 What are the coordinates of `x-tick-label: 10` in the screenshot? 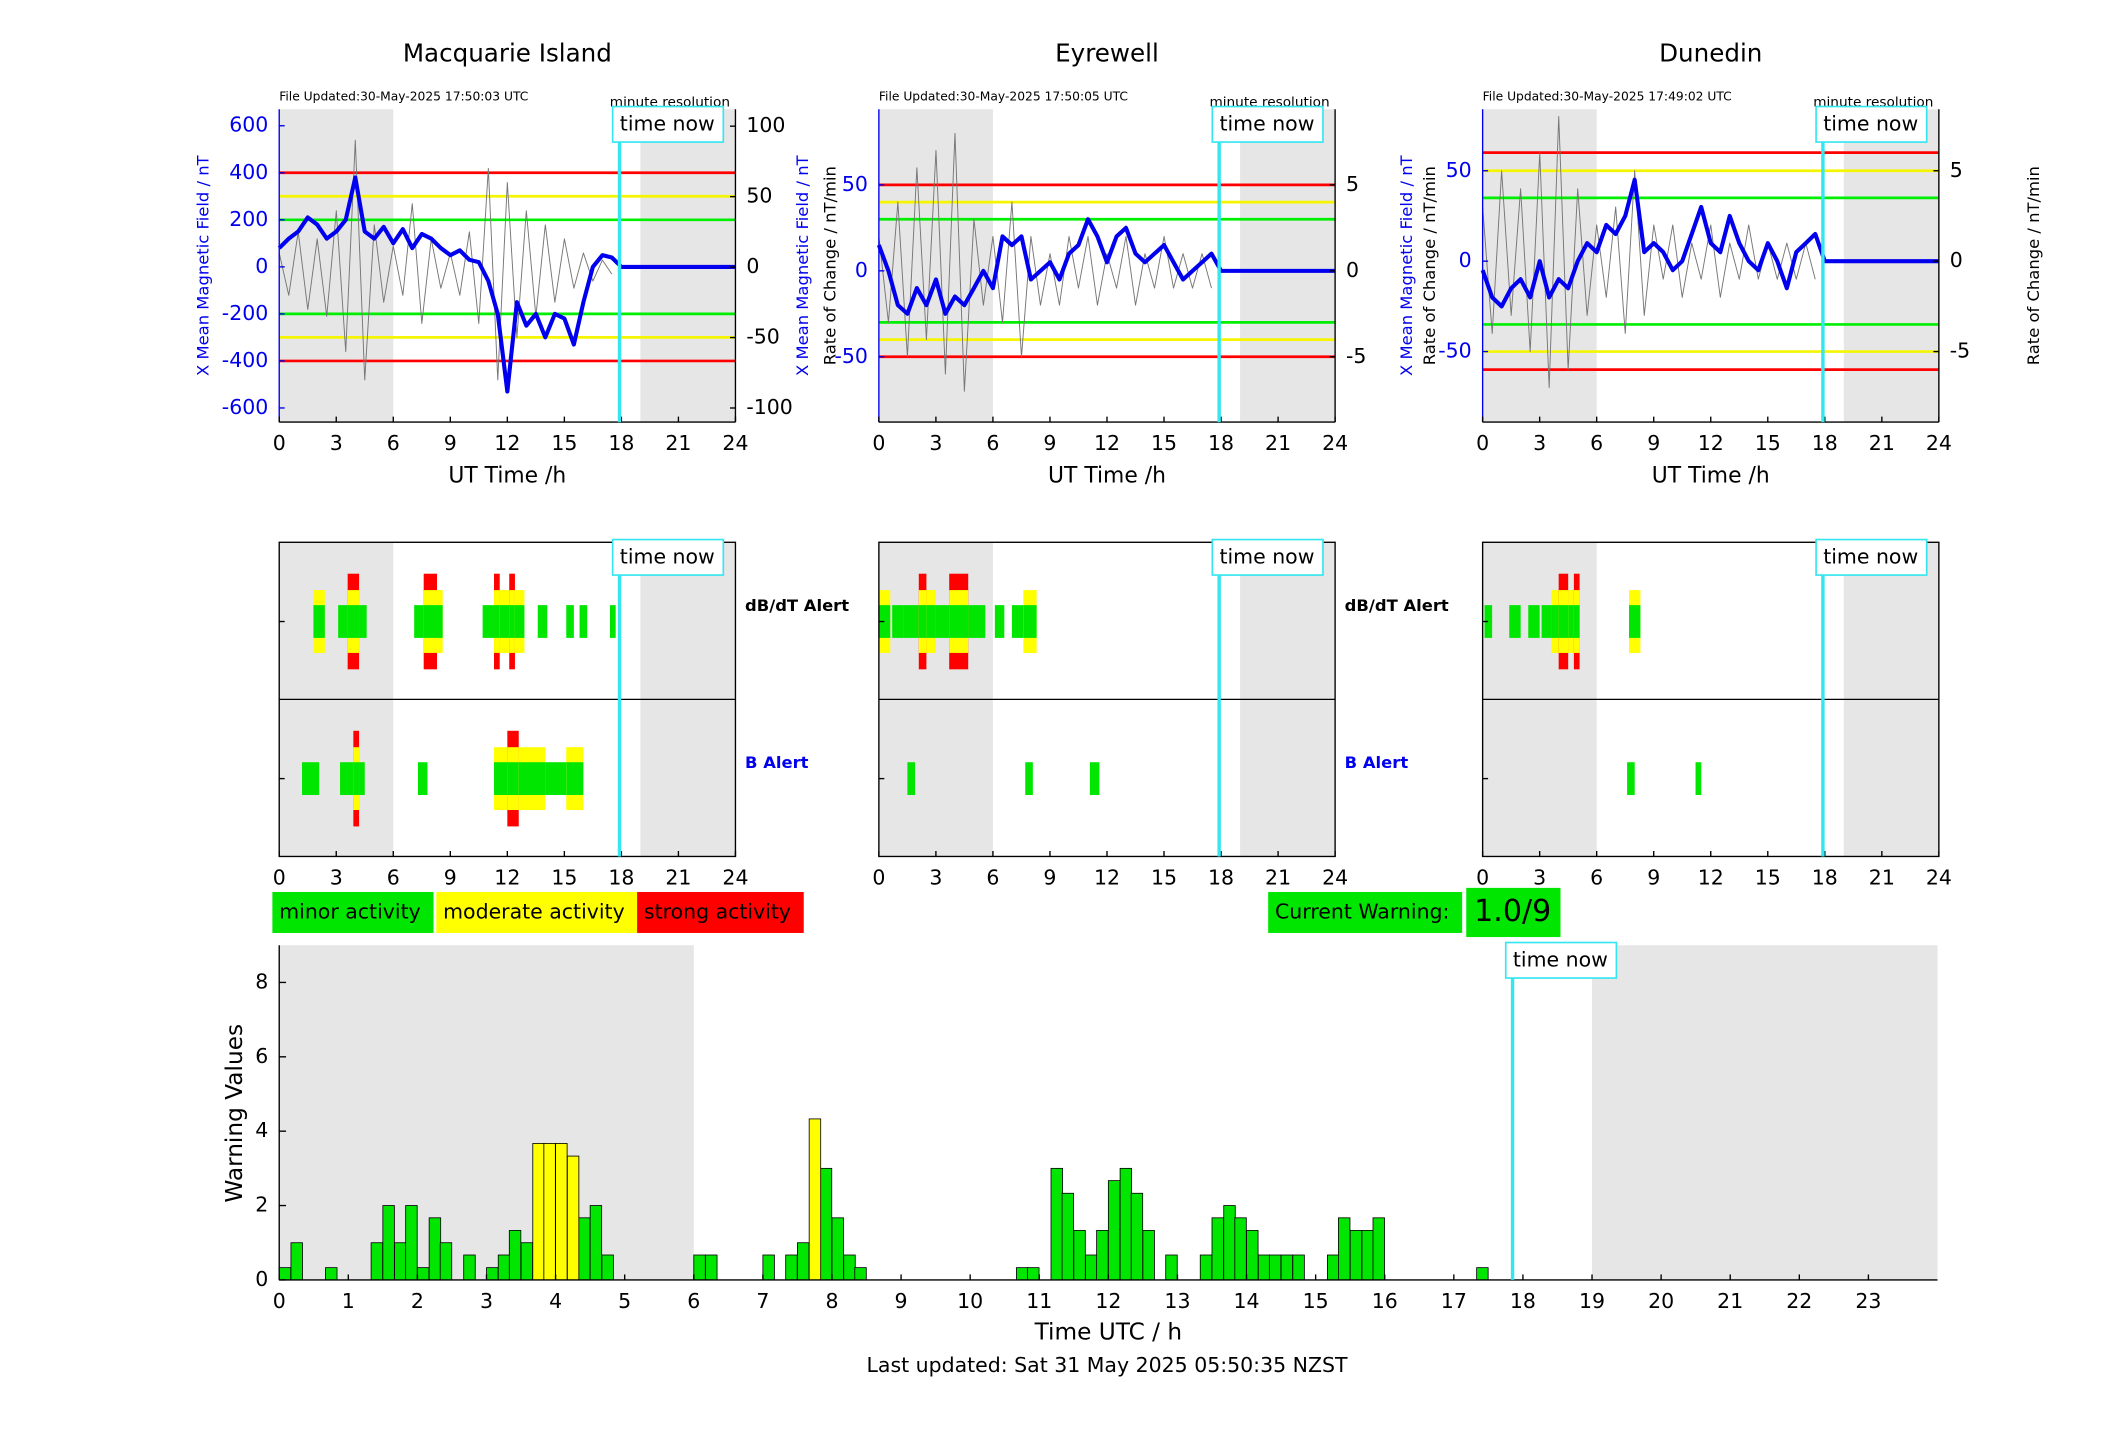 It's located at (970, 1301).